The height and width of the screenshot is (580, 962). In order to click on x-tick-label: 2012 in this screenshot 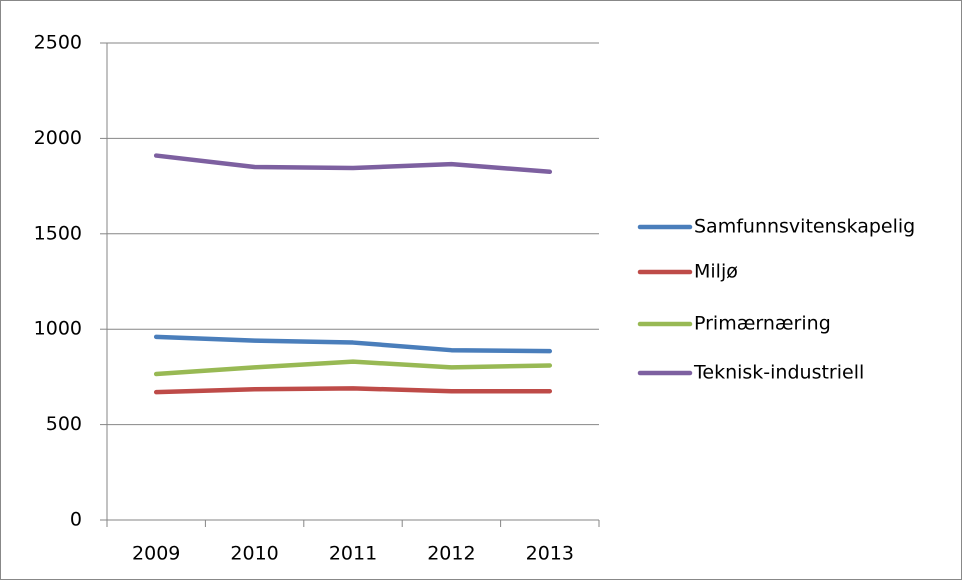, I will do `click(451, 554)`.